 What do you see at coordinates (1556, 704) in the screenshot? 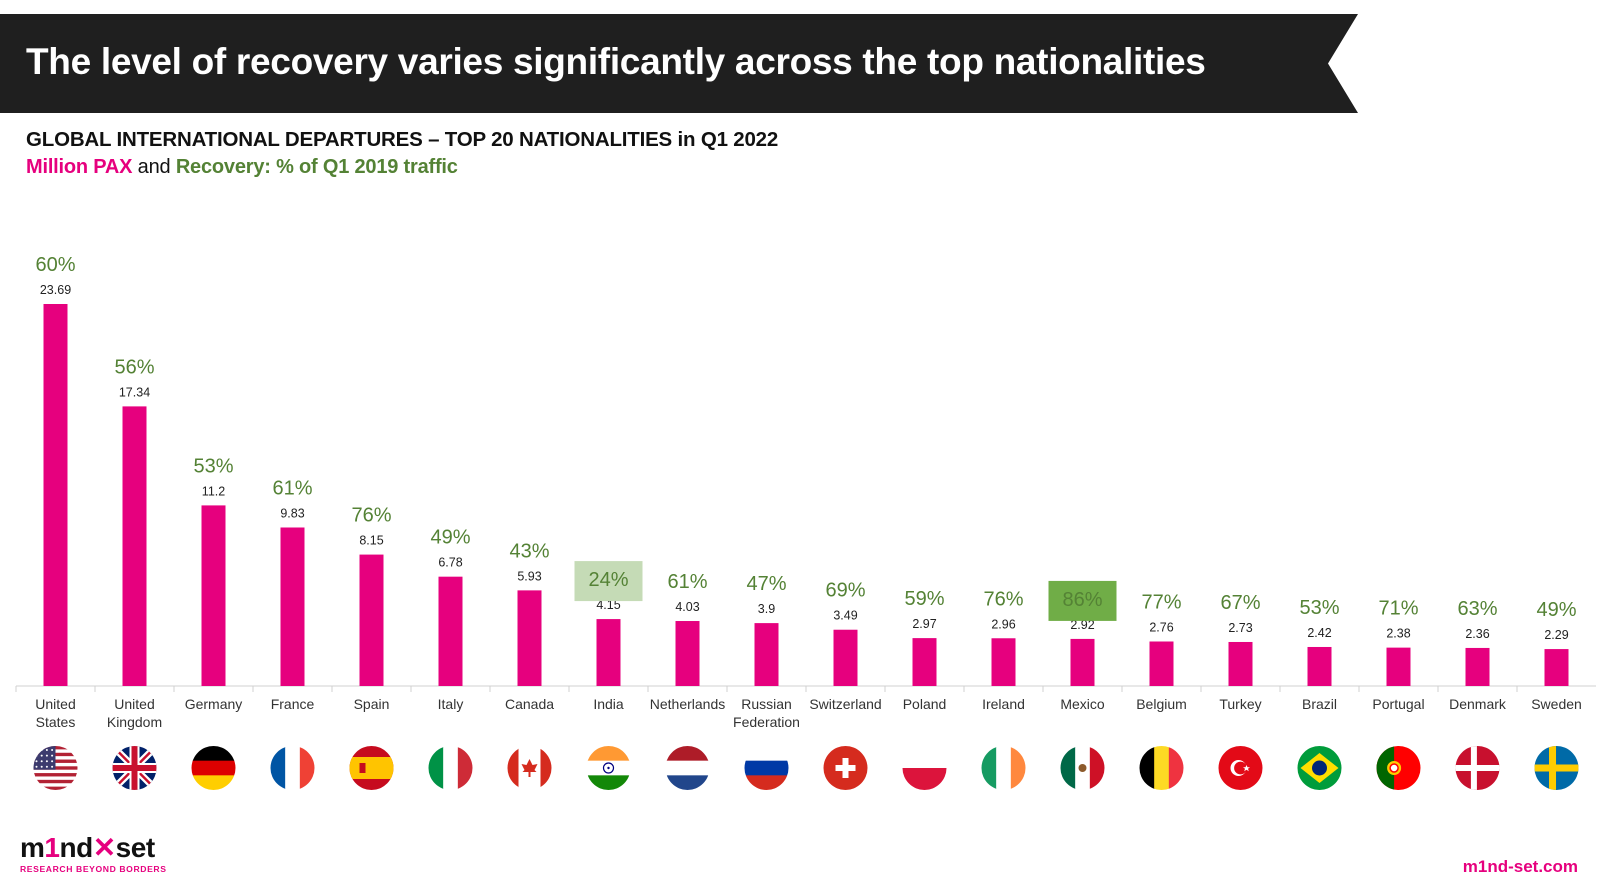
I see `category-label-sweden: Sweden` at bounding box center [1556, 704].